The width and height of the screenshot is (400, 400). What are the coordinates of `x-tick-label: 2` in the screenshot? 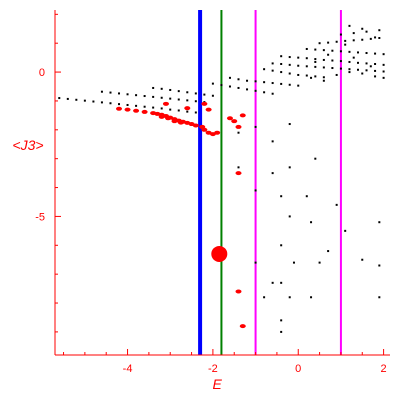 It's located at (384, 369).